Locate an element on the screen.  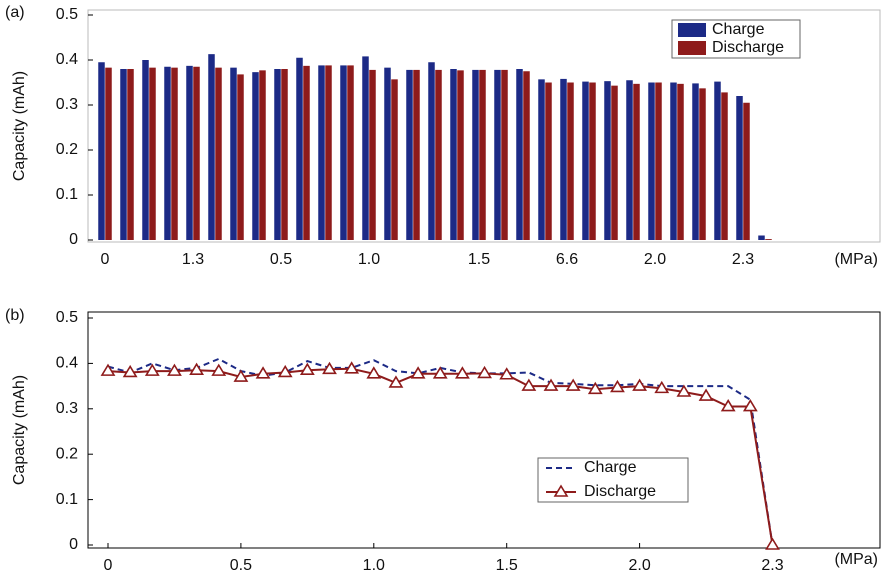
legend-label: Charge is located at coordinates (738, 29).